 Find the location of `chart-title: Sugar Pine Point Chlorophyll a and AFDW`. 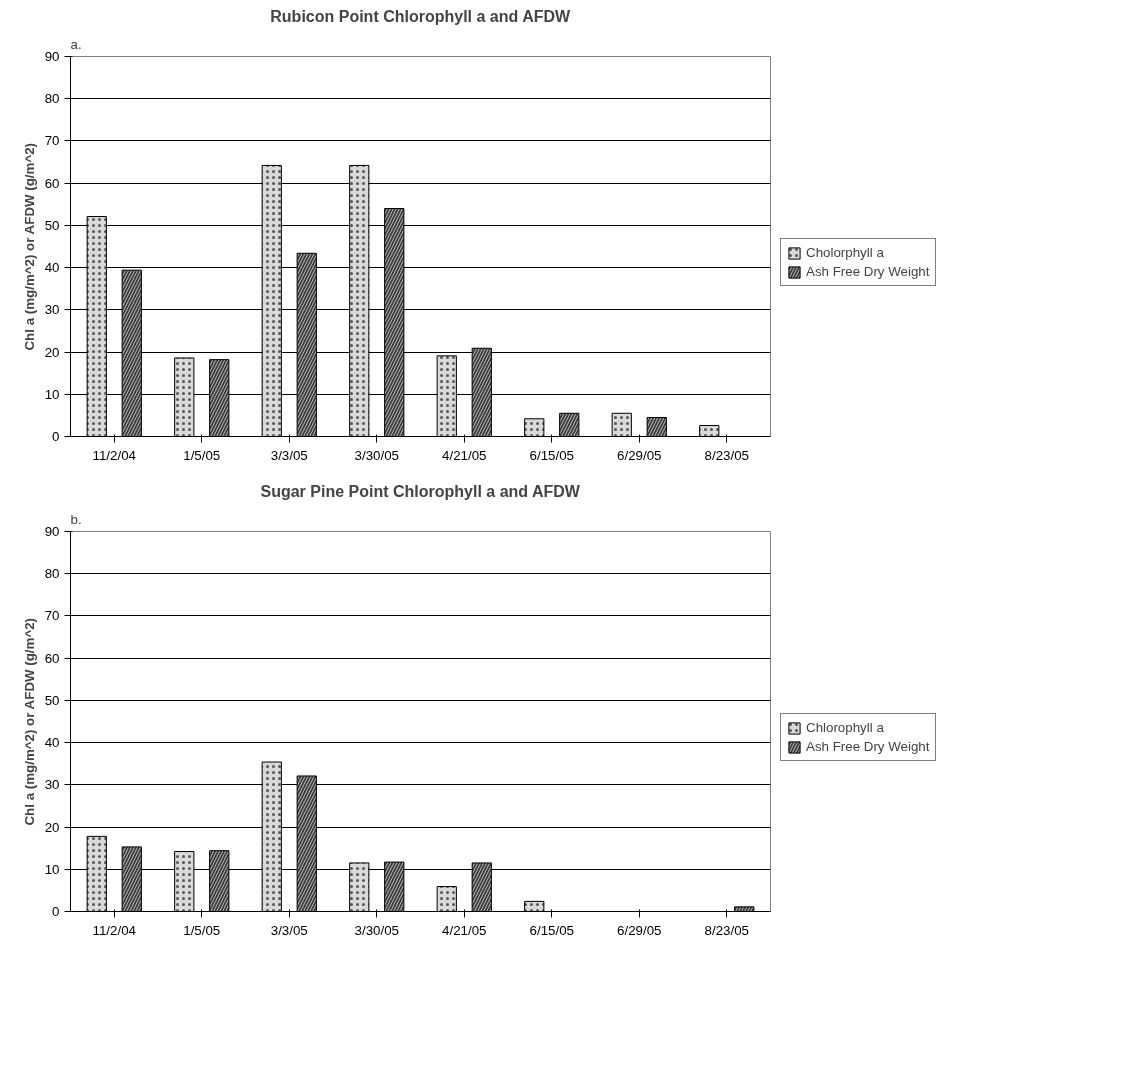

chart-title: Sugar Pine Point Chlorophyll a and AFDW is located at coordinates (420, 491).